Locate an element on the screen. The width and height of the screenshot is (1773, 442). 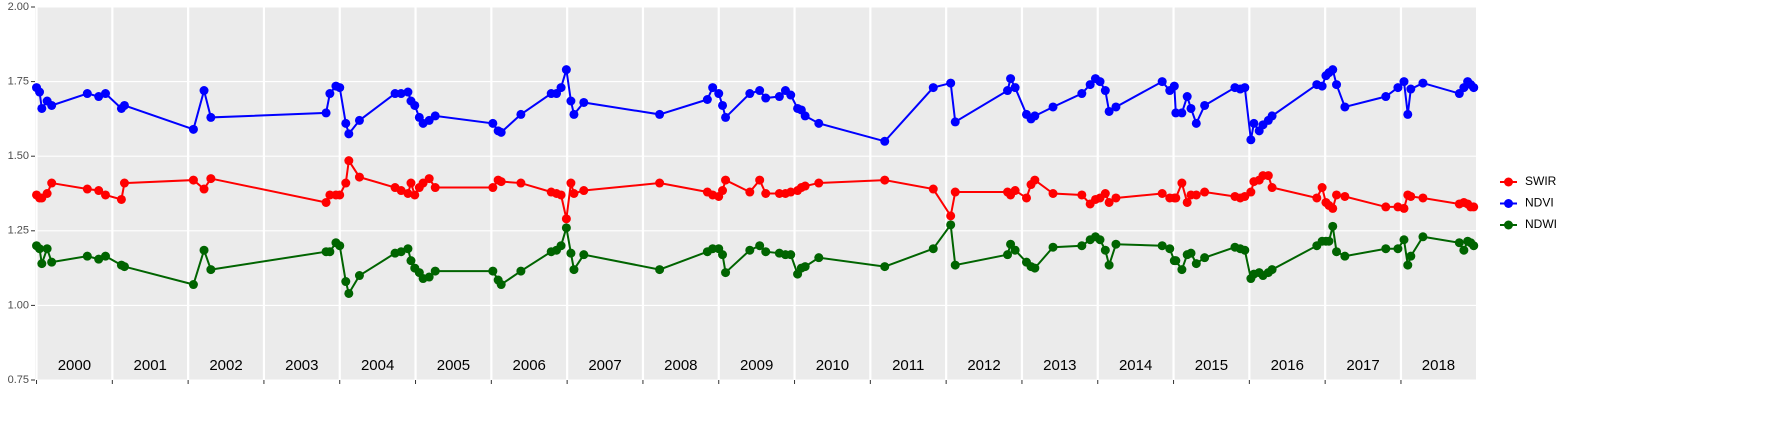
year-label: 2013 is located at coordinates (1059, 365).